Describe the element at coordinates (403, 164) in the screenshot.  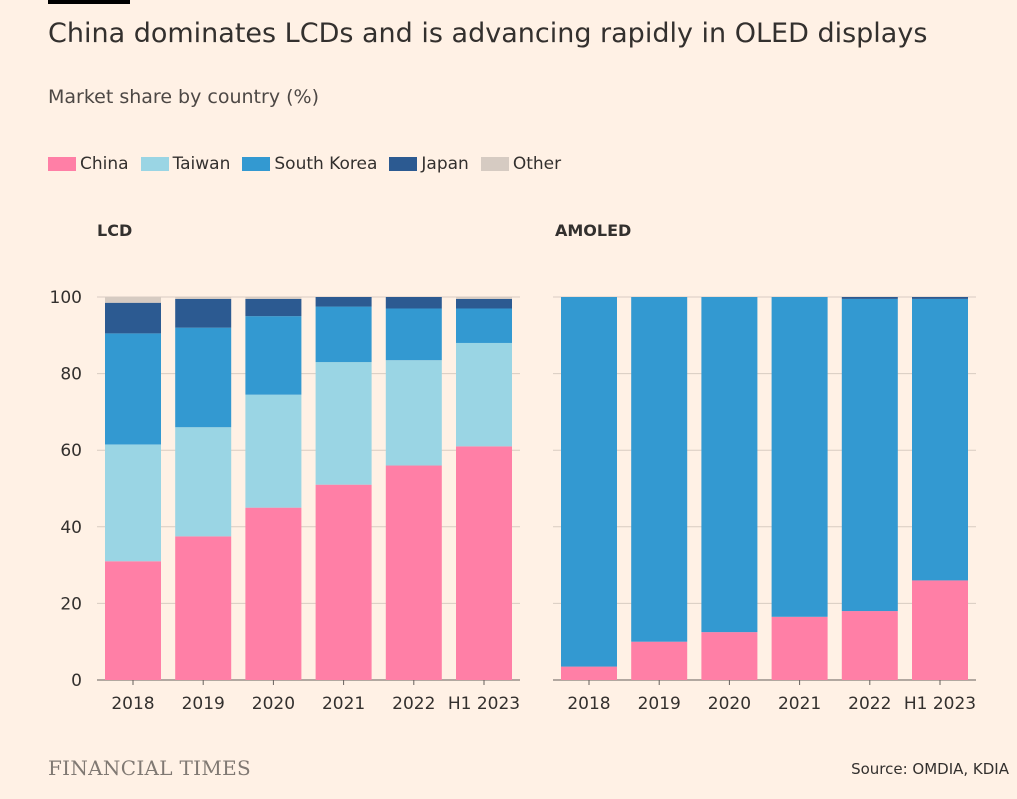
I see `legend-swatch-japan` at that location.